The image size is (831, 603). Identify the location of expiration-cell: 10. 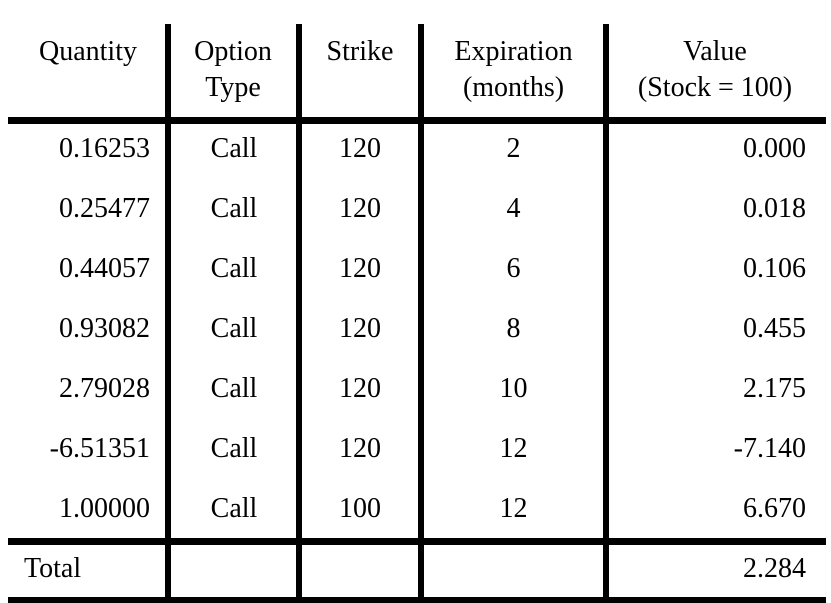
(513, 389).